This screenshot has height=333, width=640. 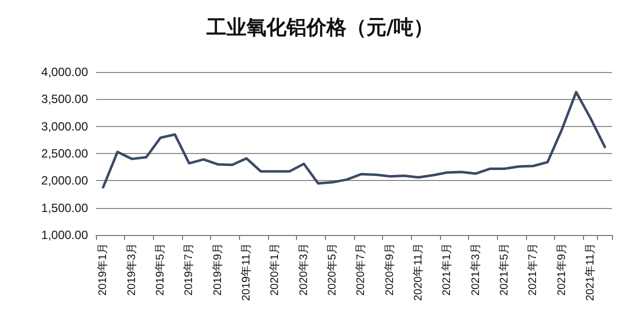 I want to click on x-tick-label: 2020年9月, so click(x=390, y=269).